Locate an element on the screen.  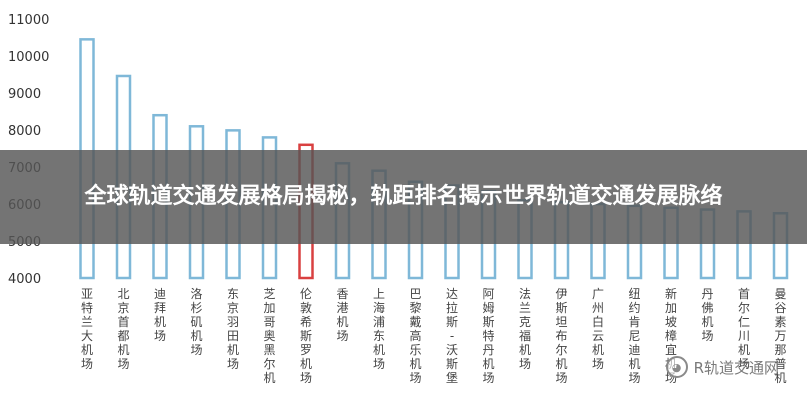
wechat-icon: ◕ is located at coordinates (676, 367).